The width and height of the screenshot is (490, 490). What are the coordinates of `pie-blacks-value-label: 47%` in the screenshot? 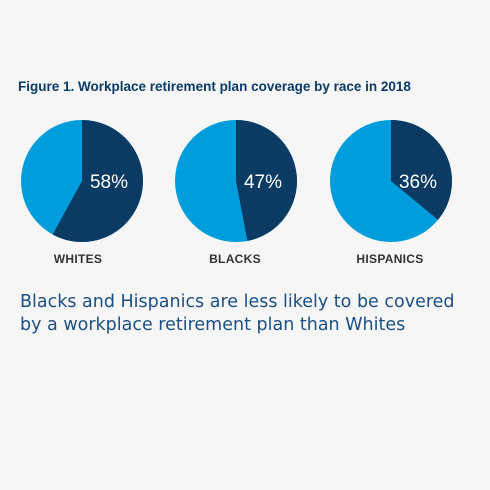 It's located at (263, 182).